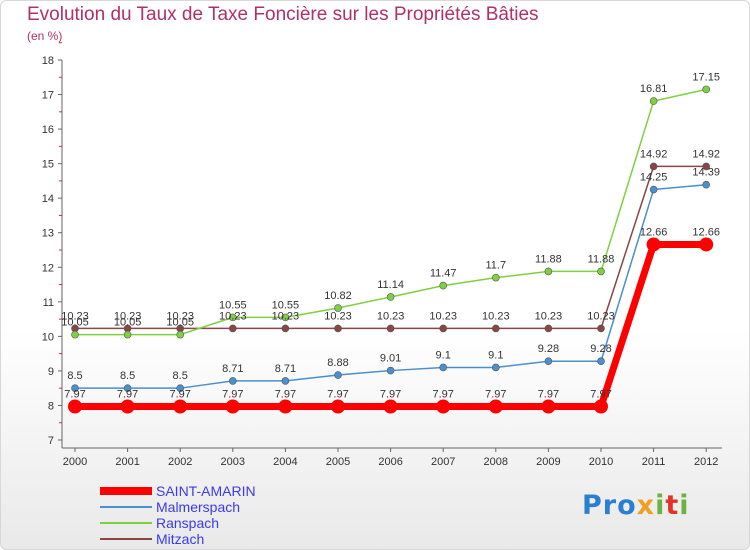  Describe the element at coordinates (286, 305) in the screenshot. I see `data-label: 10.55` at that location.